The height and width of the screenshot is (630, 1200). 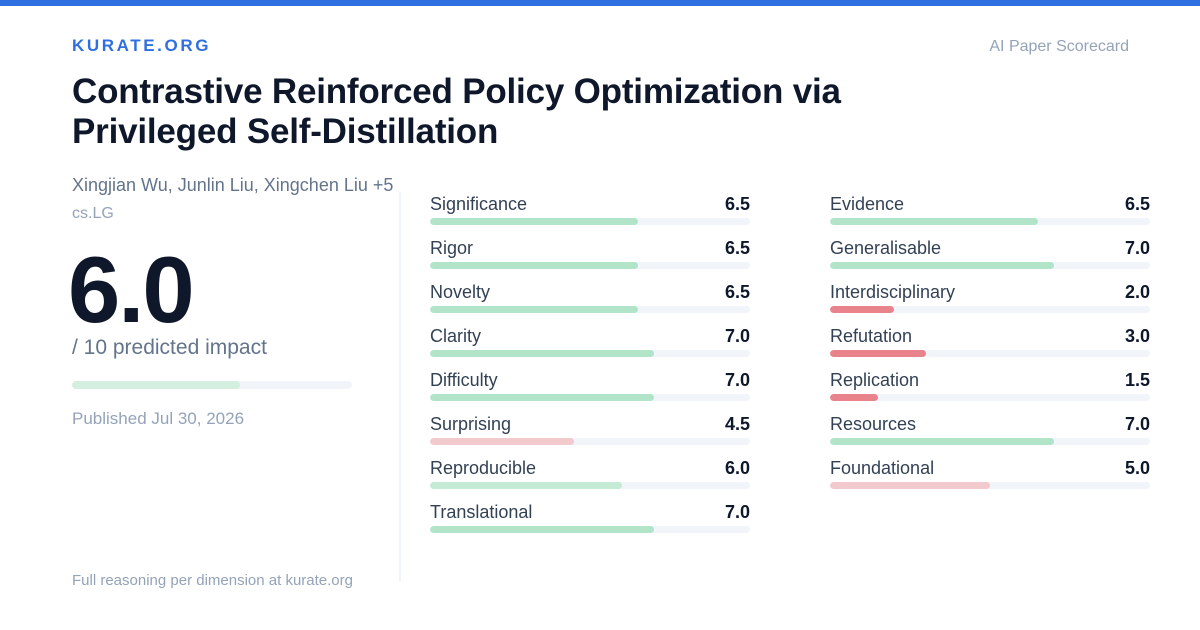 What do you see at coordinates (452, 248) in the screenshot?
I see `dimension-label: Rigor` at bounding box center [452, 248].